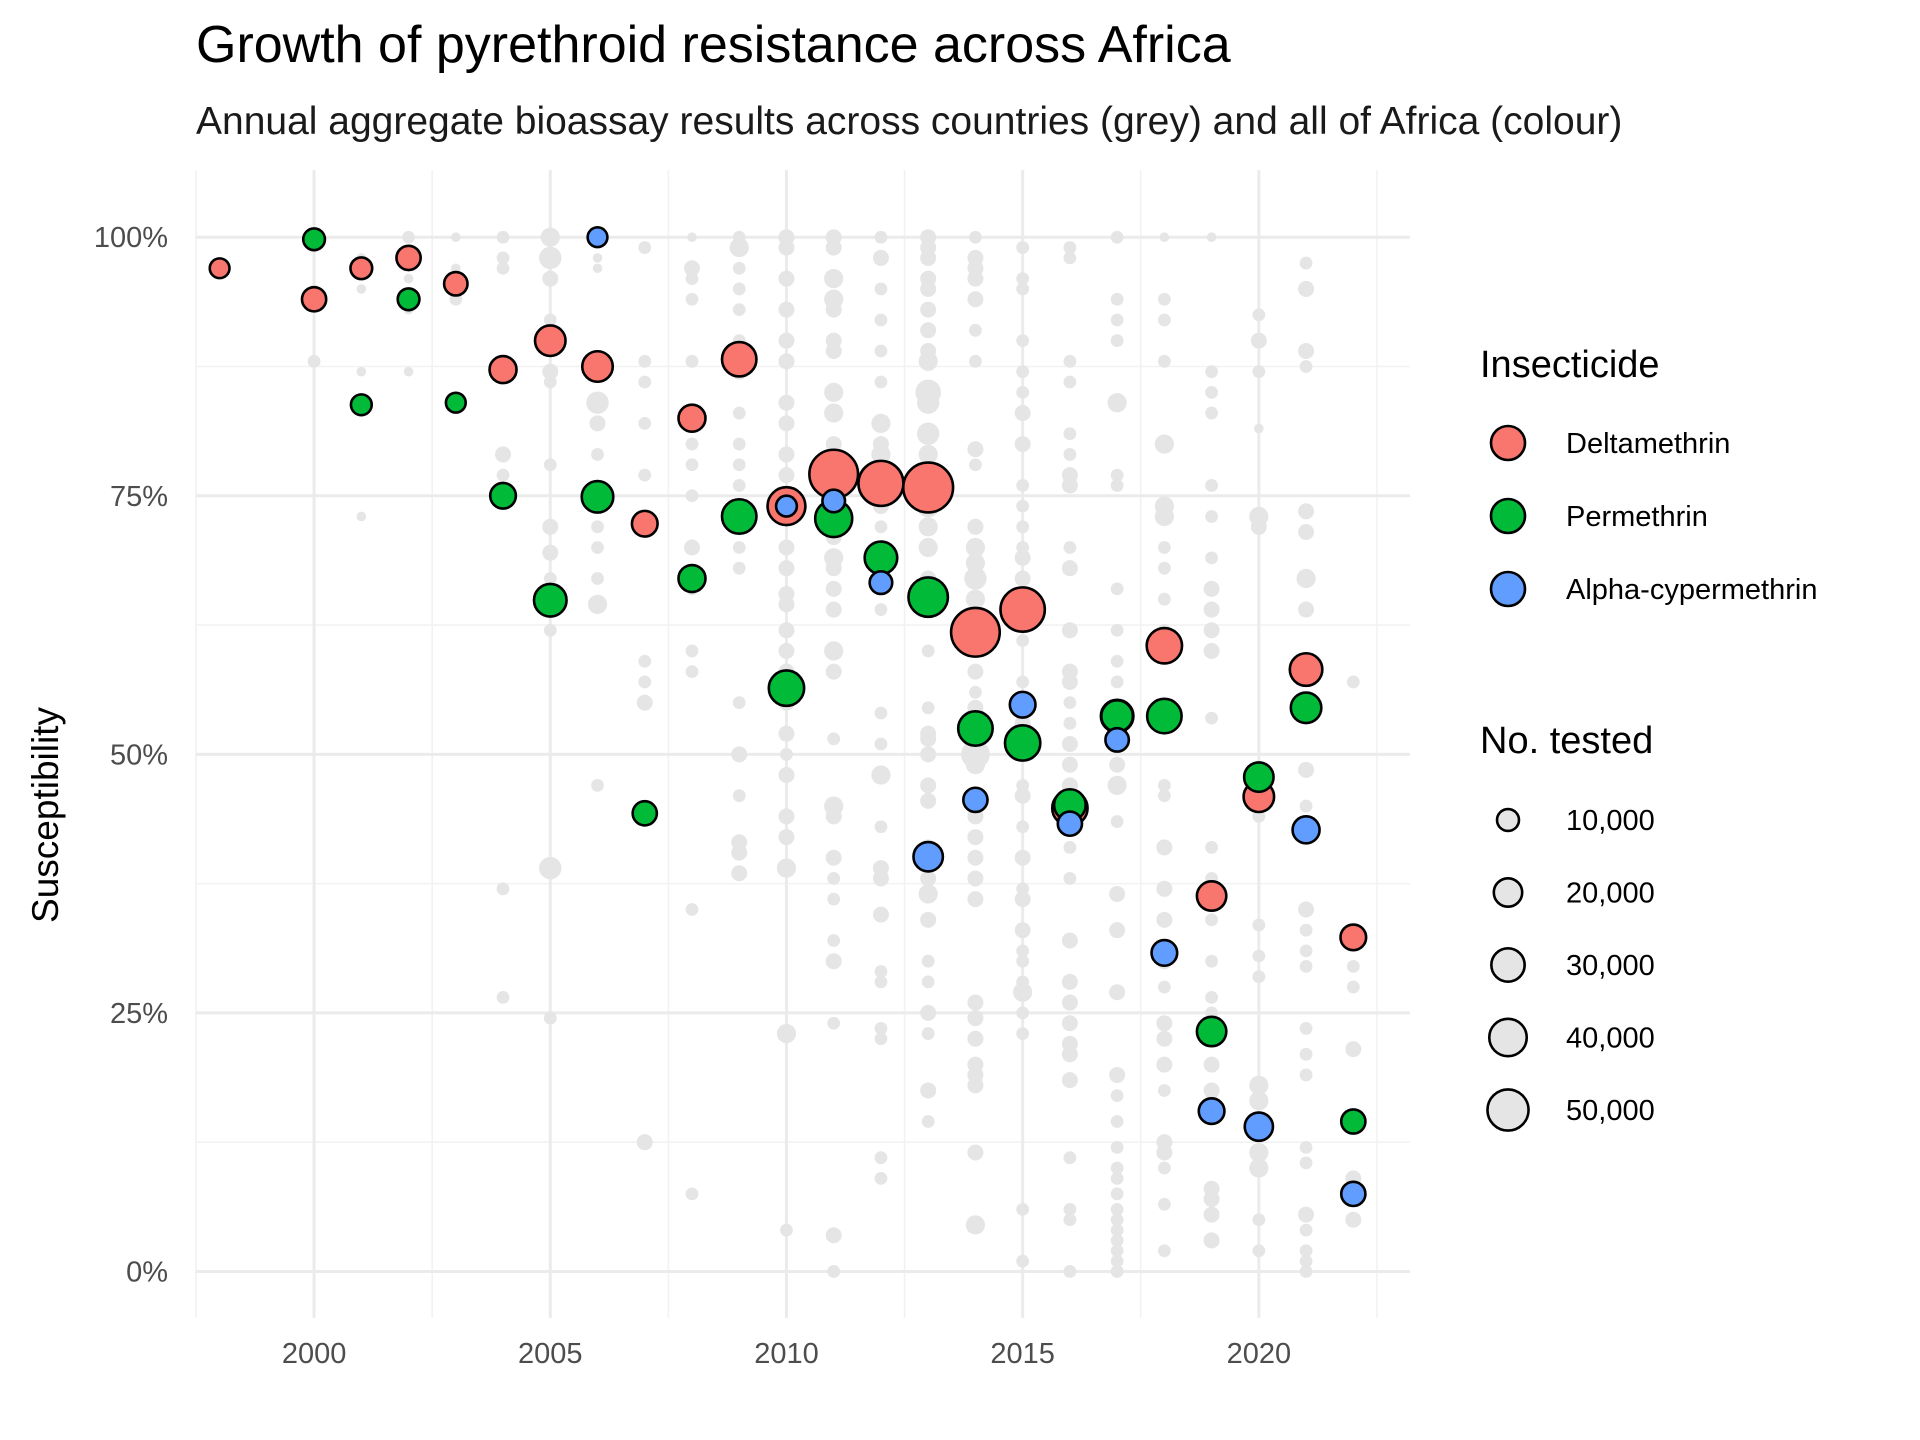  What do you see at coordinates (1566, 741) in the screenshot?
I see `legend-size-title: No. tested` at bounding box center [1566, 741].